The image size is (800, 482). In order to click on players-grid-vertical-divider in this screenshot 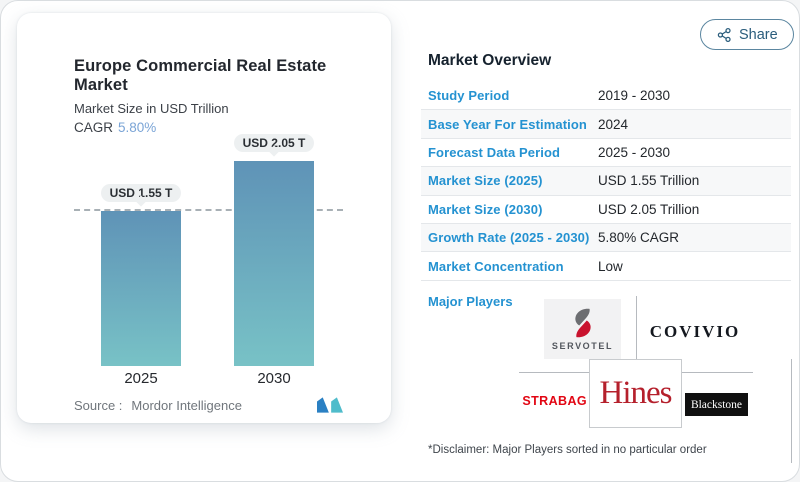, I will do `click(636, 334)`.